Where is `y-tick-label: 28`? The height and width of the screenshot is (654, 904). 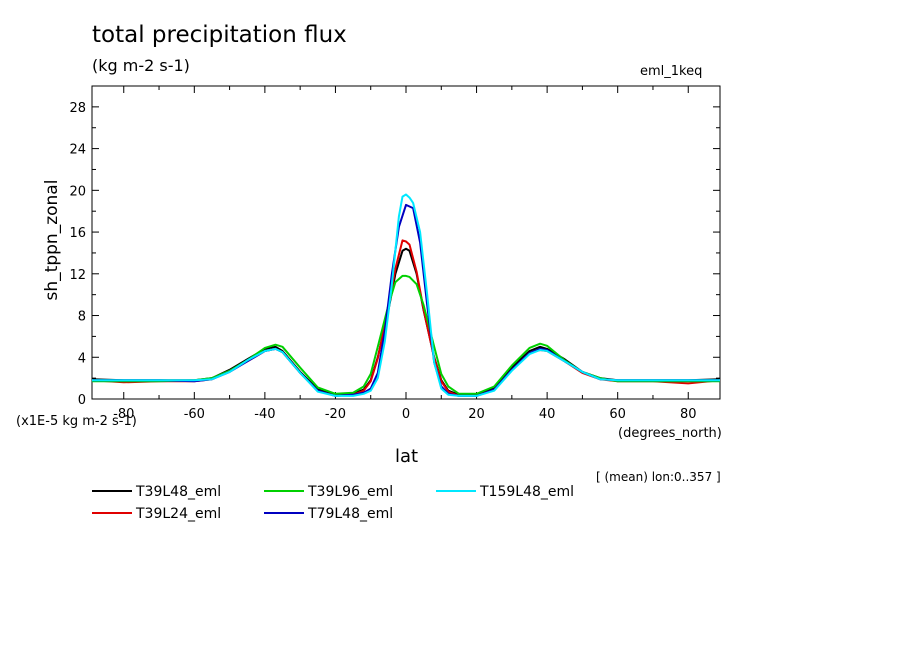 y-tick-label: 28 is located at coordinates (77, 108).